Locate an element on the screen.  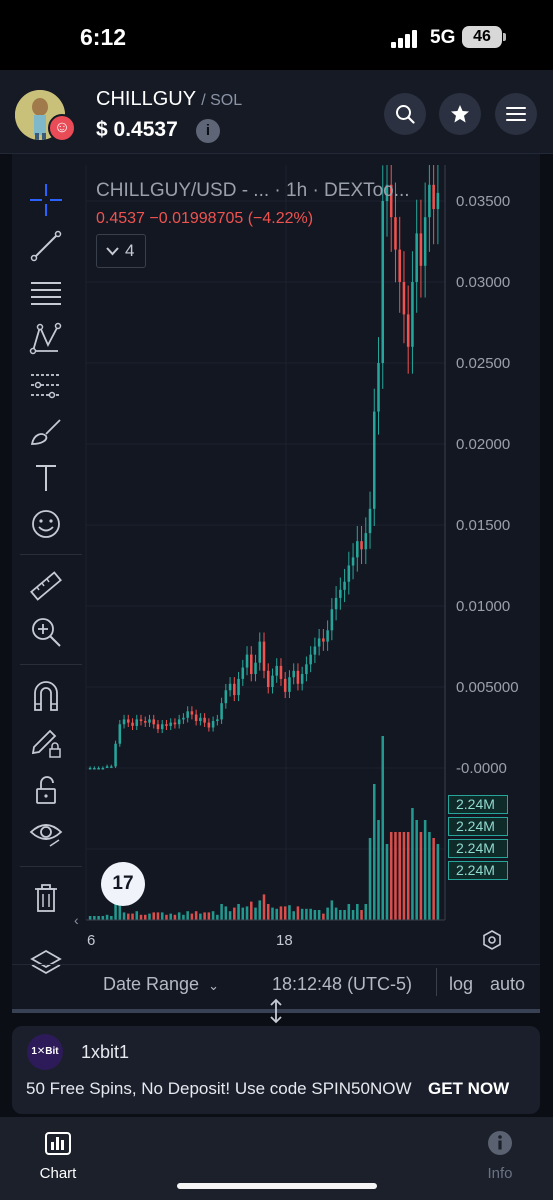
bar-chart-icon is located at coordinates (58, 1143).